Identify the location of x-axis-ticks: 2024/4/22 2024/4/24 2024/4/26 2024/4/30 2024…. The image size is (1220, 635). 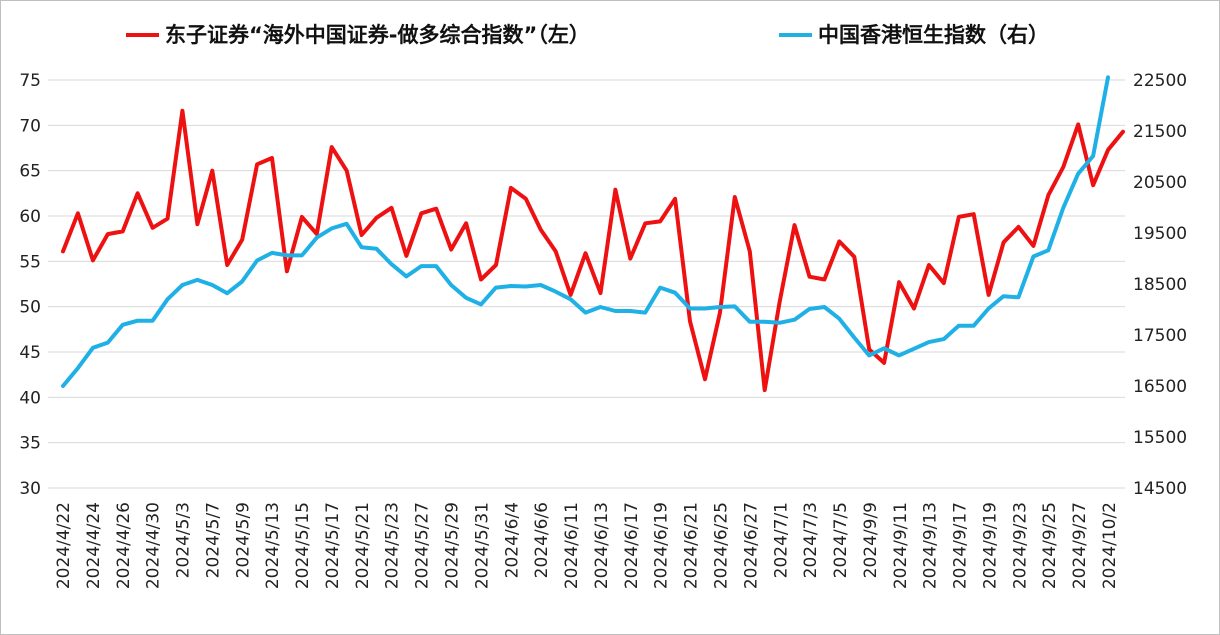
(587, 545).